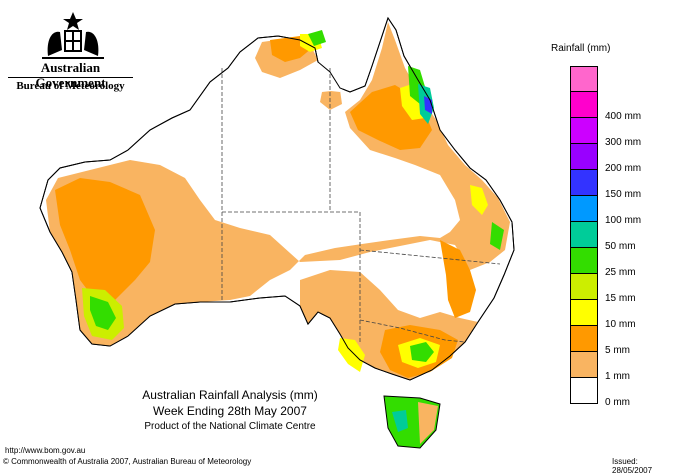 This screenshot has width=680, height=475. I want to click on header-divider, so click(70, 77).